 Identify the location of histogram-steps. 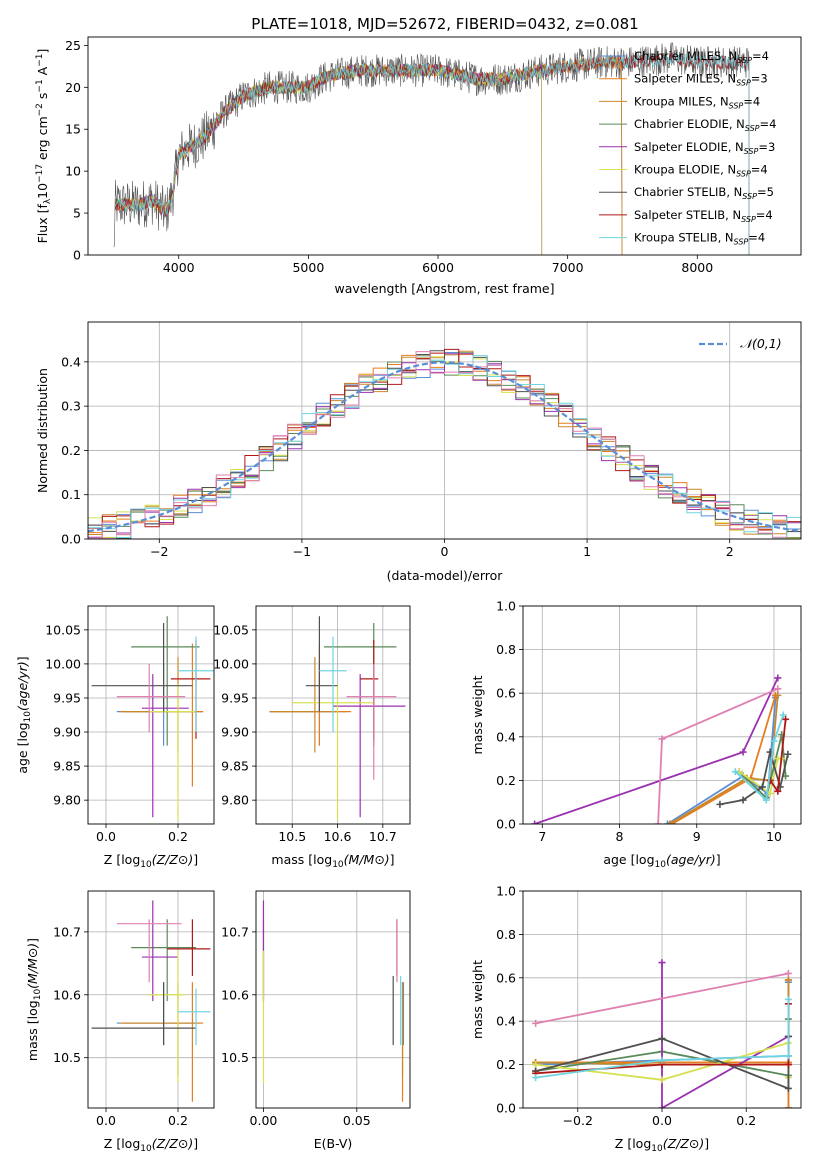
(444, 443).